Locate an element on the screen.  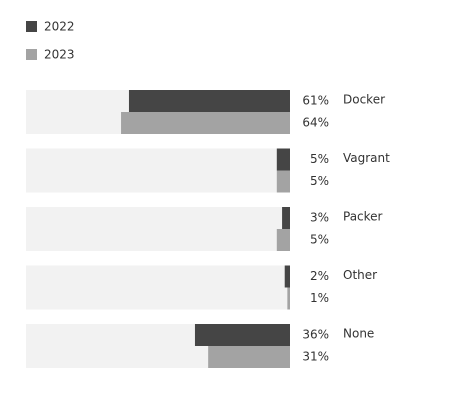
value-label: 61% is located at coordinates (315, 101).